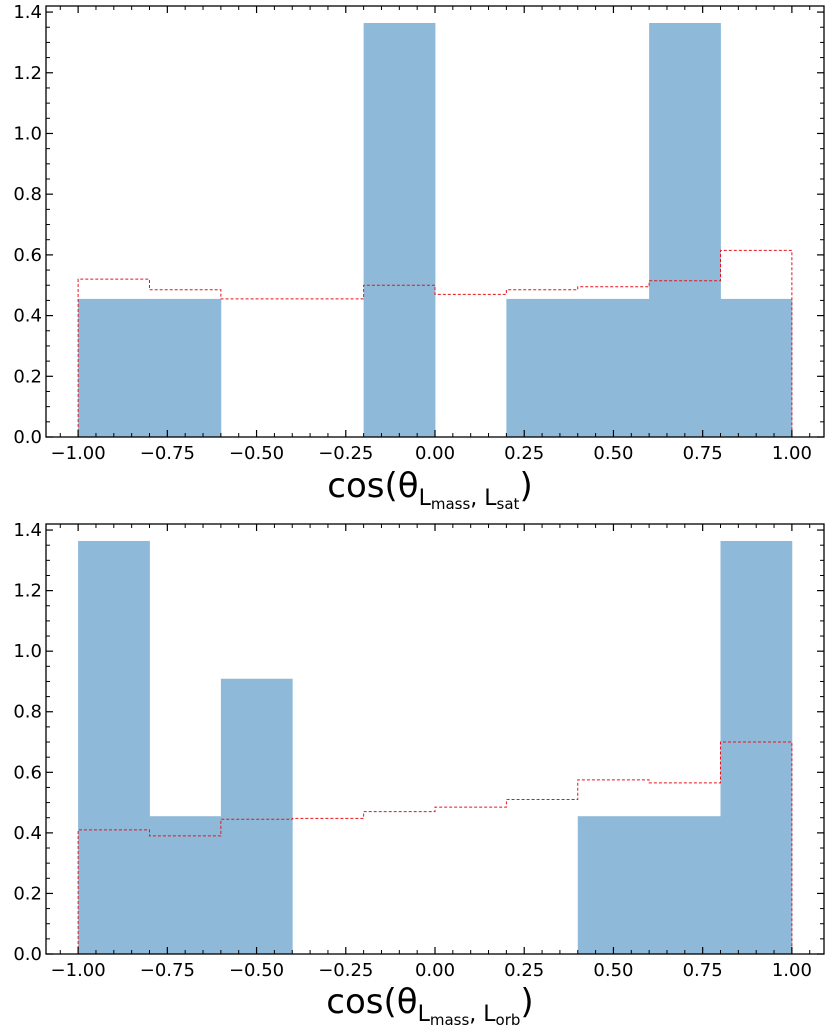 This screenshot has width=830, height=1029. I want to click on x-axis-label: cos(θLmass, Lsat), so click(429, 489).